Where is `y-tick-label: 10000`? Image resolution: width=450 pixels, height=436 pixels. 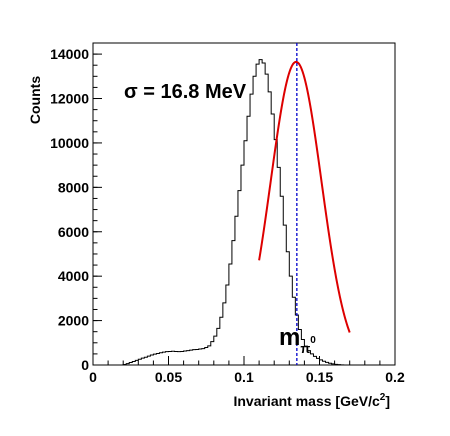 y-tick-label: 10000 is located at coordinates (69, 143).